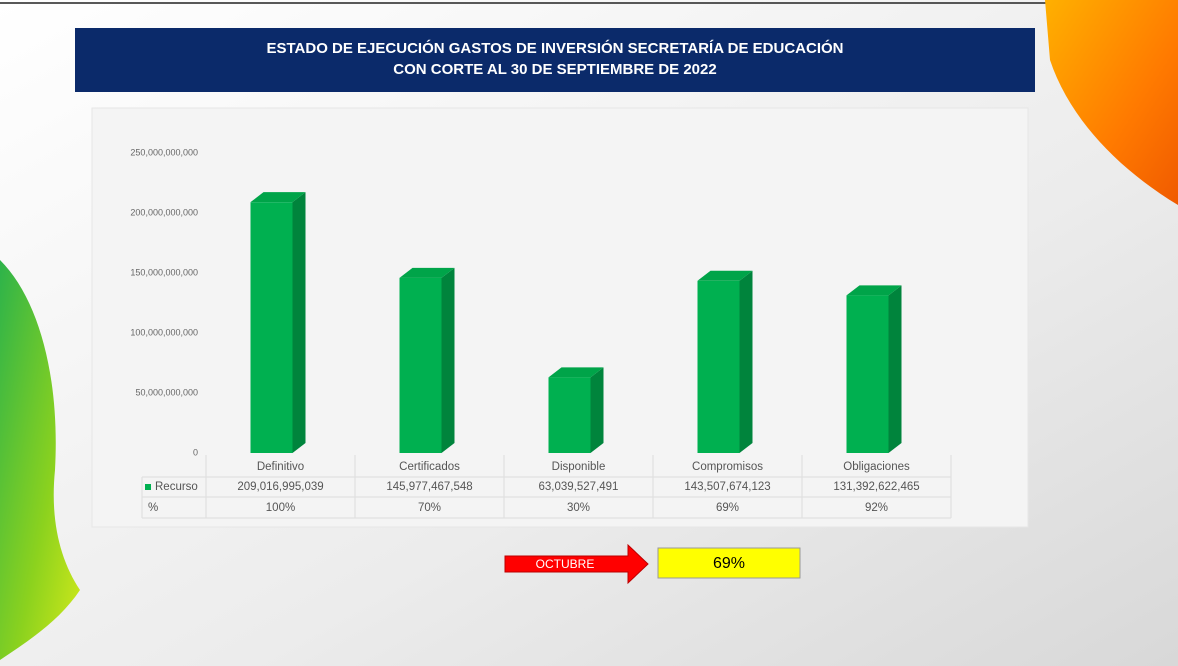 The image size is (1178, 666). What do you see at coordinates (554, 69) in the screenshot?
I see `title: CON CORTE AL 30 DE SEPTIEMBRE DE 2022` at bounding box center [554, 69].